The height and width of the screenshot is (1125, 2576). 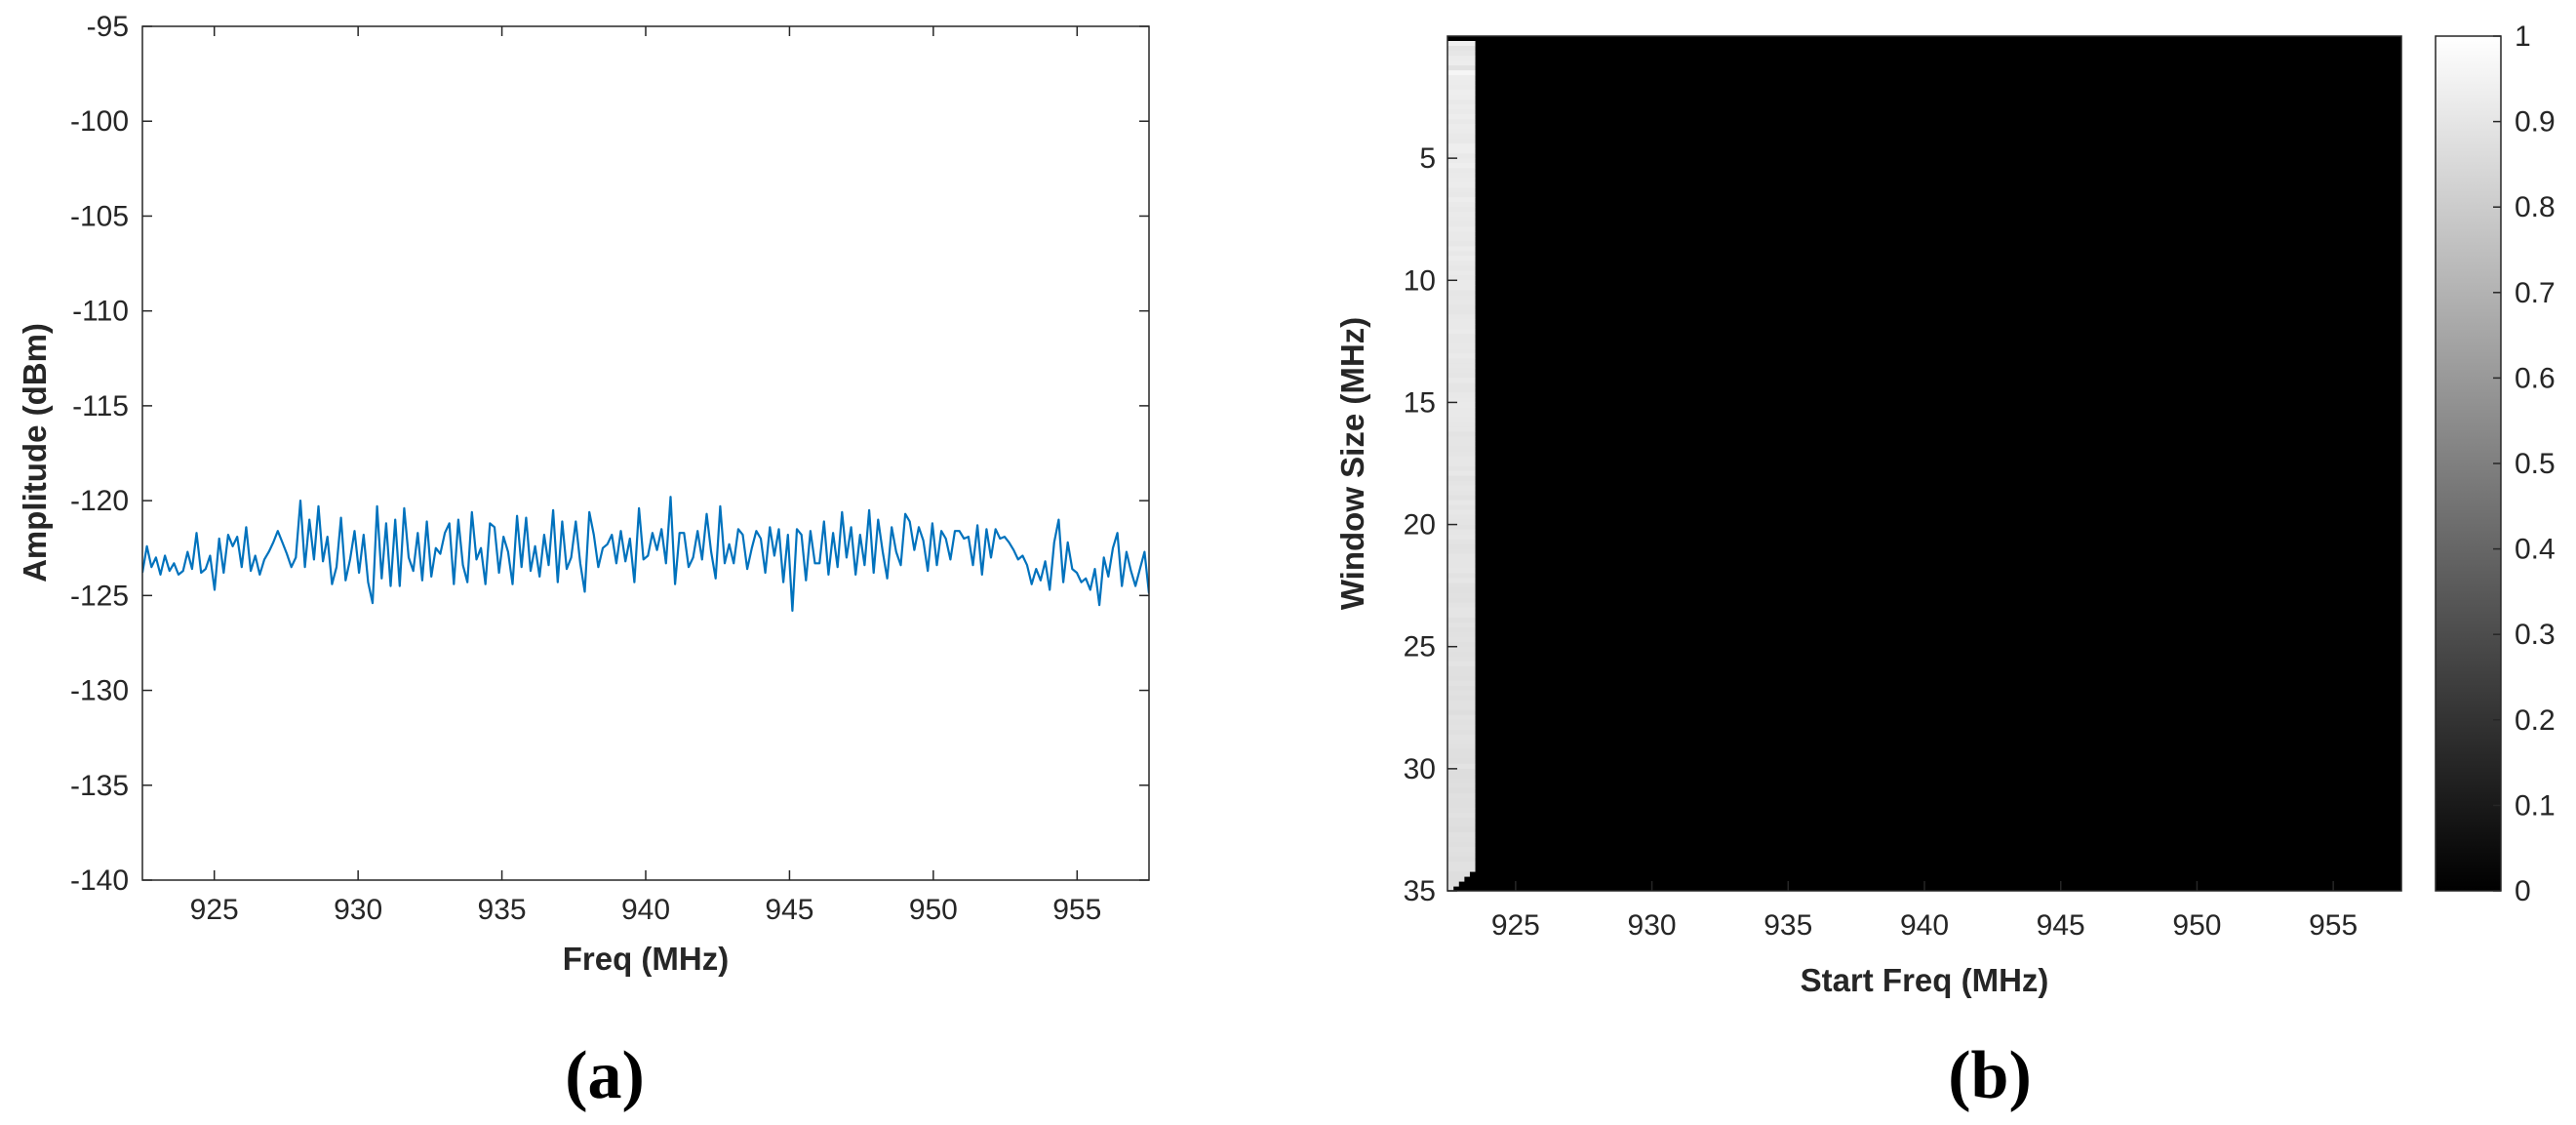 I want to click on colorbar-tick-label: 0.9, so click(x=2535, y=122).